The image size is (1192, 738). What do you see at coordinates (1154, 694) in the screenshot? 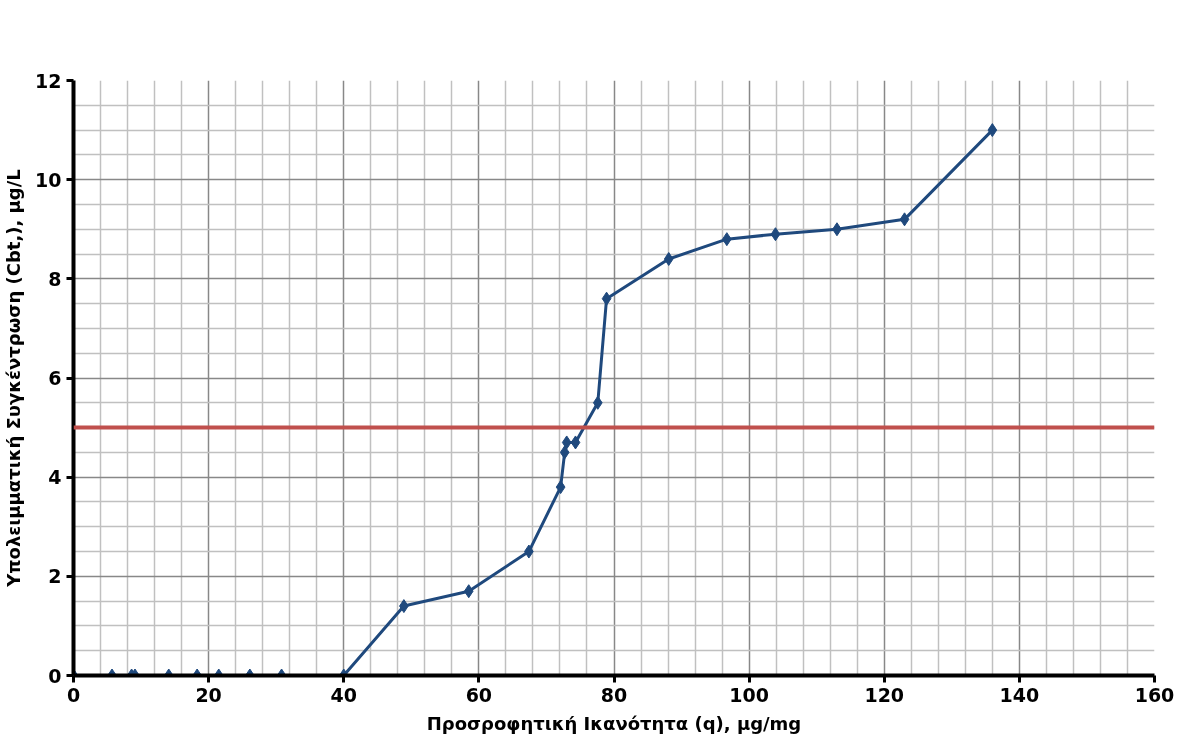
I see `x-tick-label: 160` at bounding box center [1154, 694].